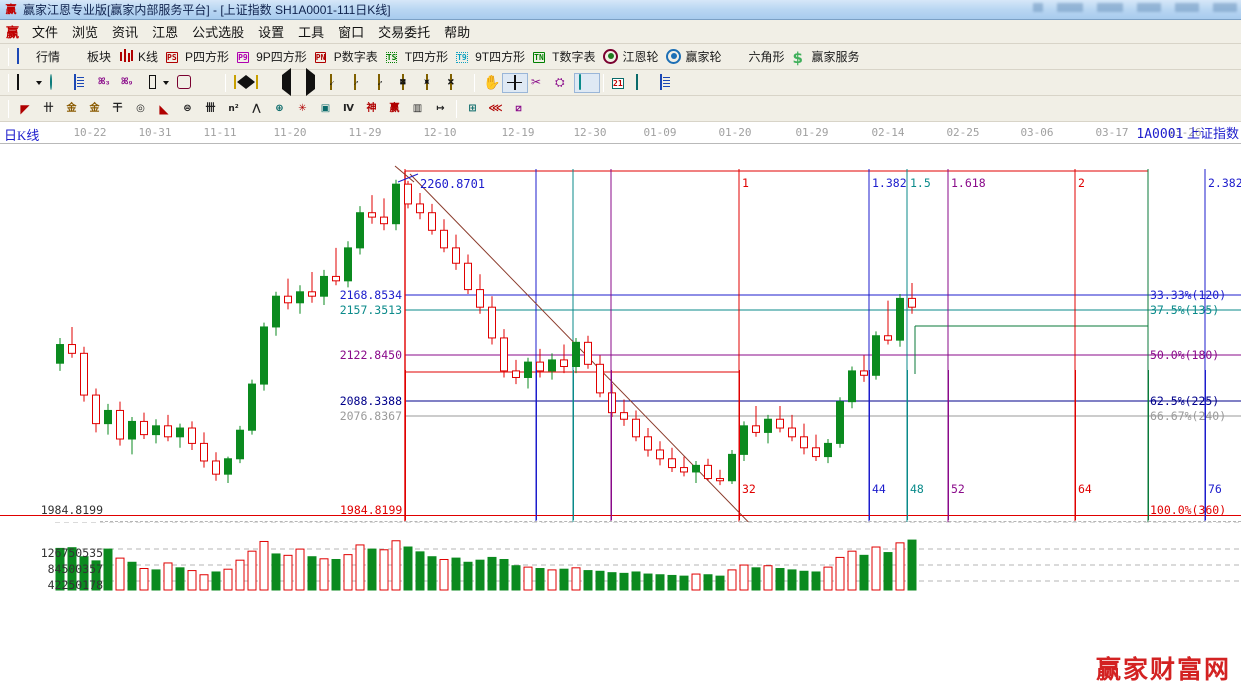  I want to click on toolbar-button-t-square: TS T四方形, so click(417, 56).